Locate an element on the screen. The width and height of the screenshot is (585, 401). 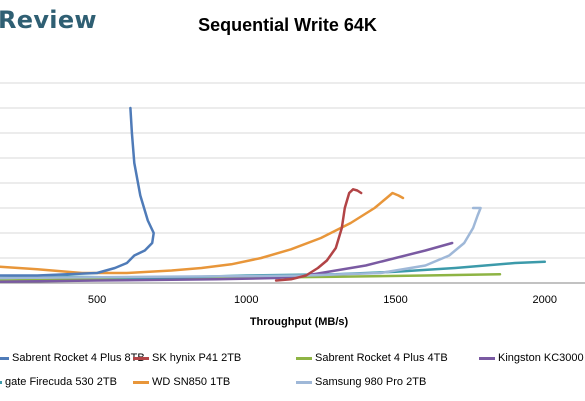
chart-title: Sequential Write 64K is located at coordinates (287, 25).